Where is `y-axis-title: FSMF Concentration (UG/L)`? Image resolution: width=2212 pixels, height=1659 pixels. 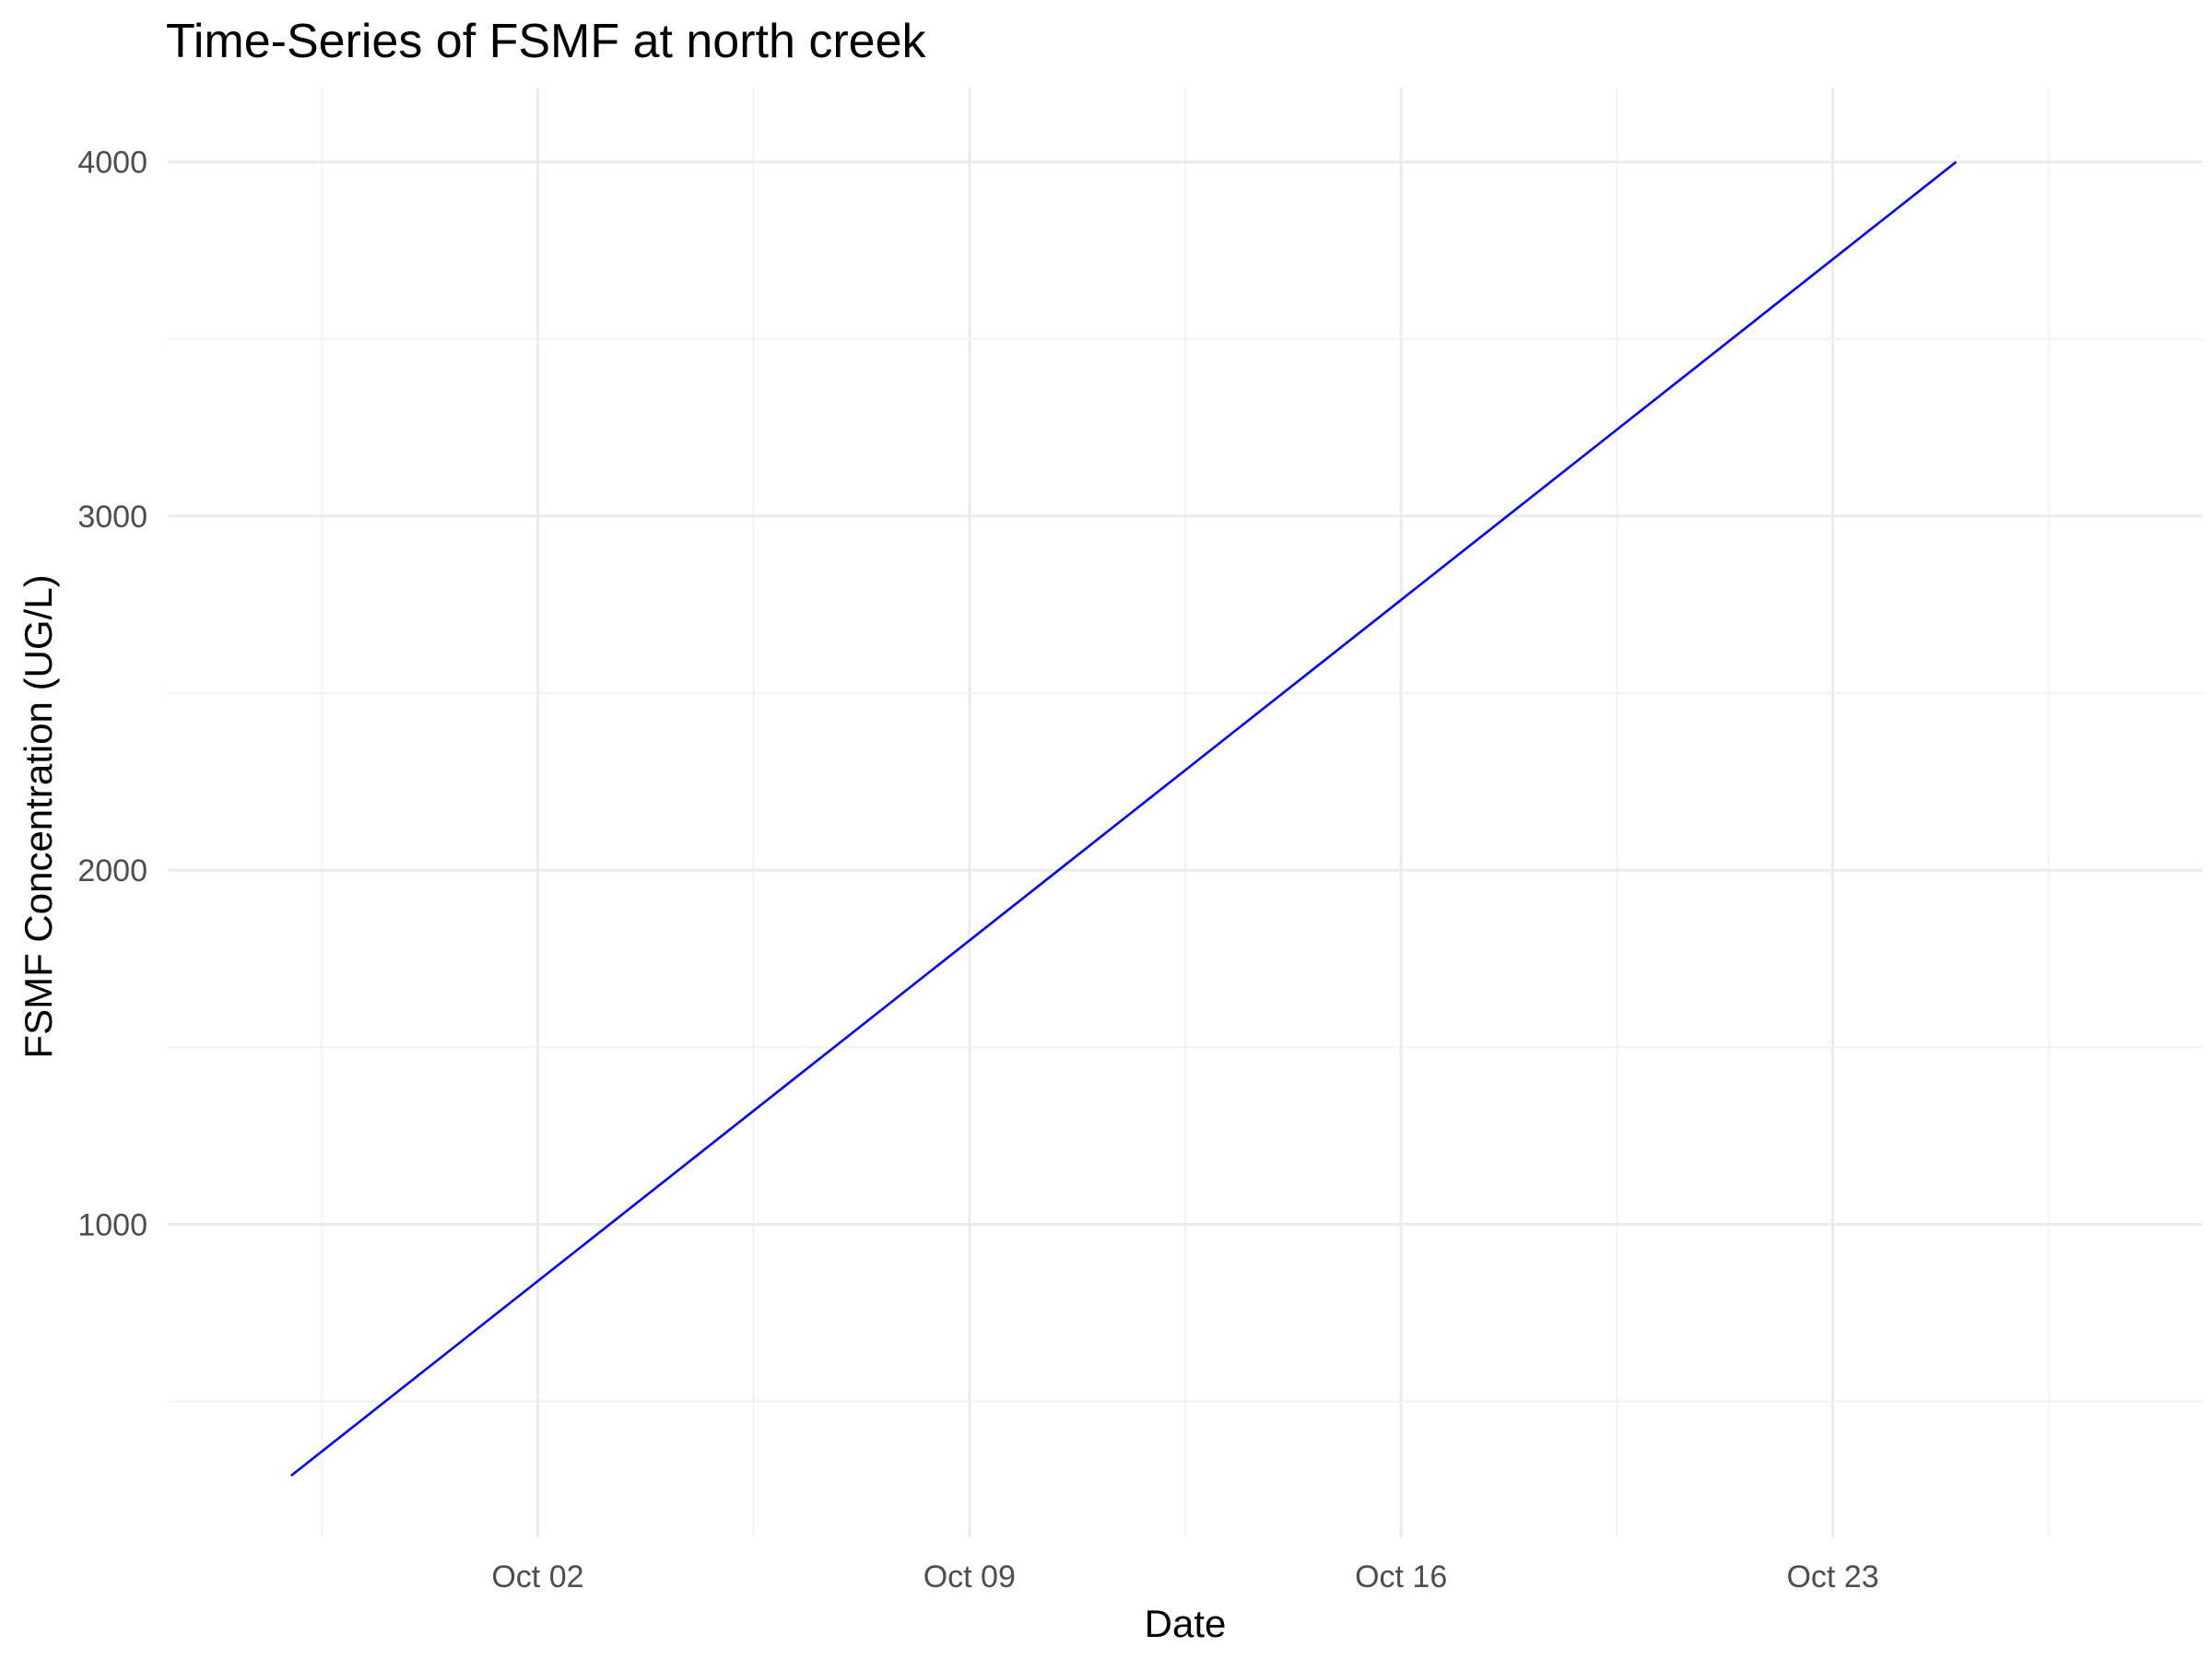 y-axis-title: FSMF Concentration (UG/L) is located at coordinates (38, 816).